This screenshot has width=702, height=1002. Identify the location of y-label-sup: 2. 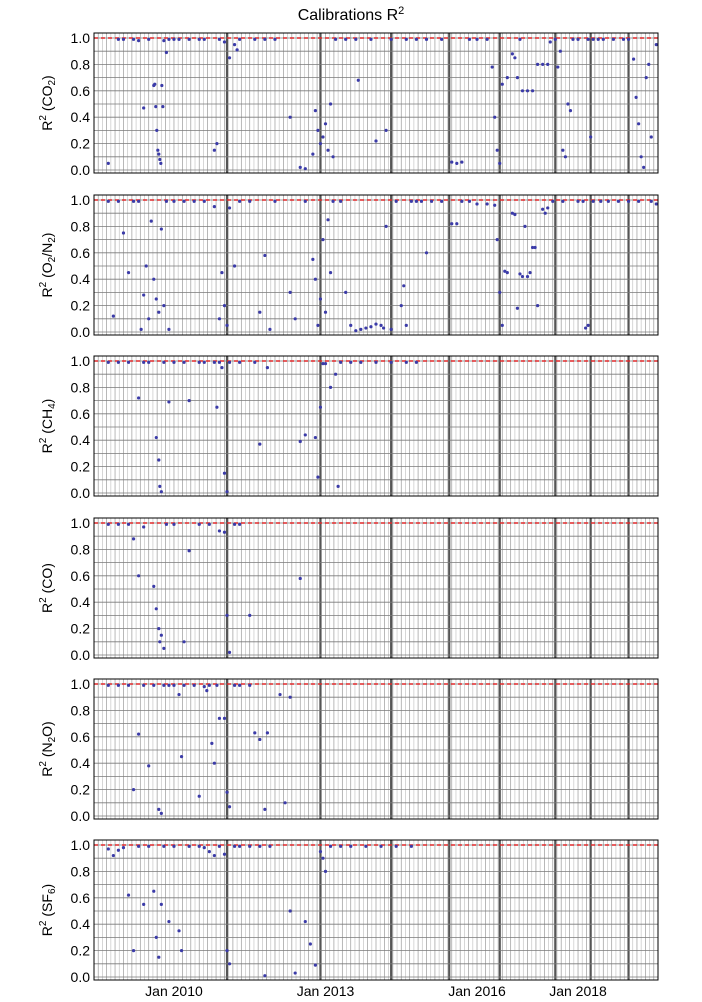
(43, 284).